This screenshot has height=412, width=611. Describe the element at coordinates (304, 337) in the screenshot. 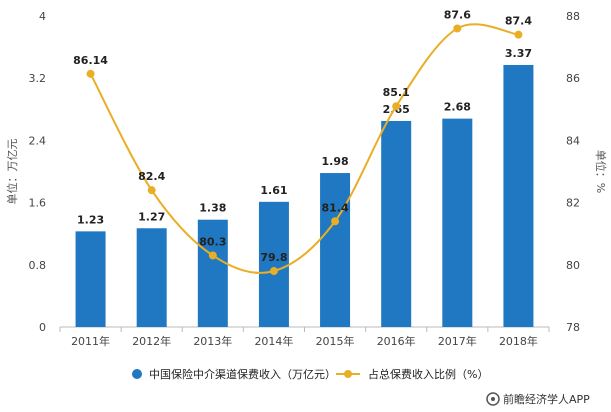

I see `x-axis: 2011年 2012年 2013年 2014年 2015年 2016年 2017年 2018年` at that location.